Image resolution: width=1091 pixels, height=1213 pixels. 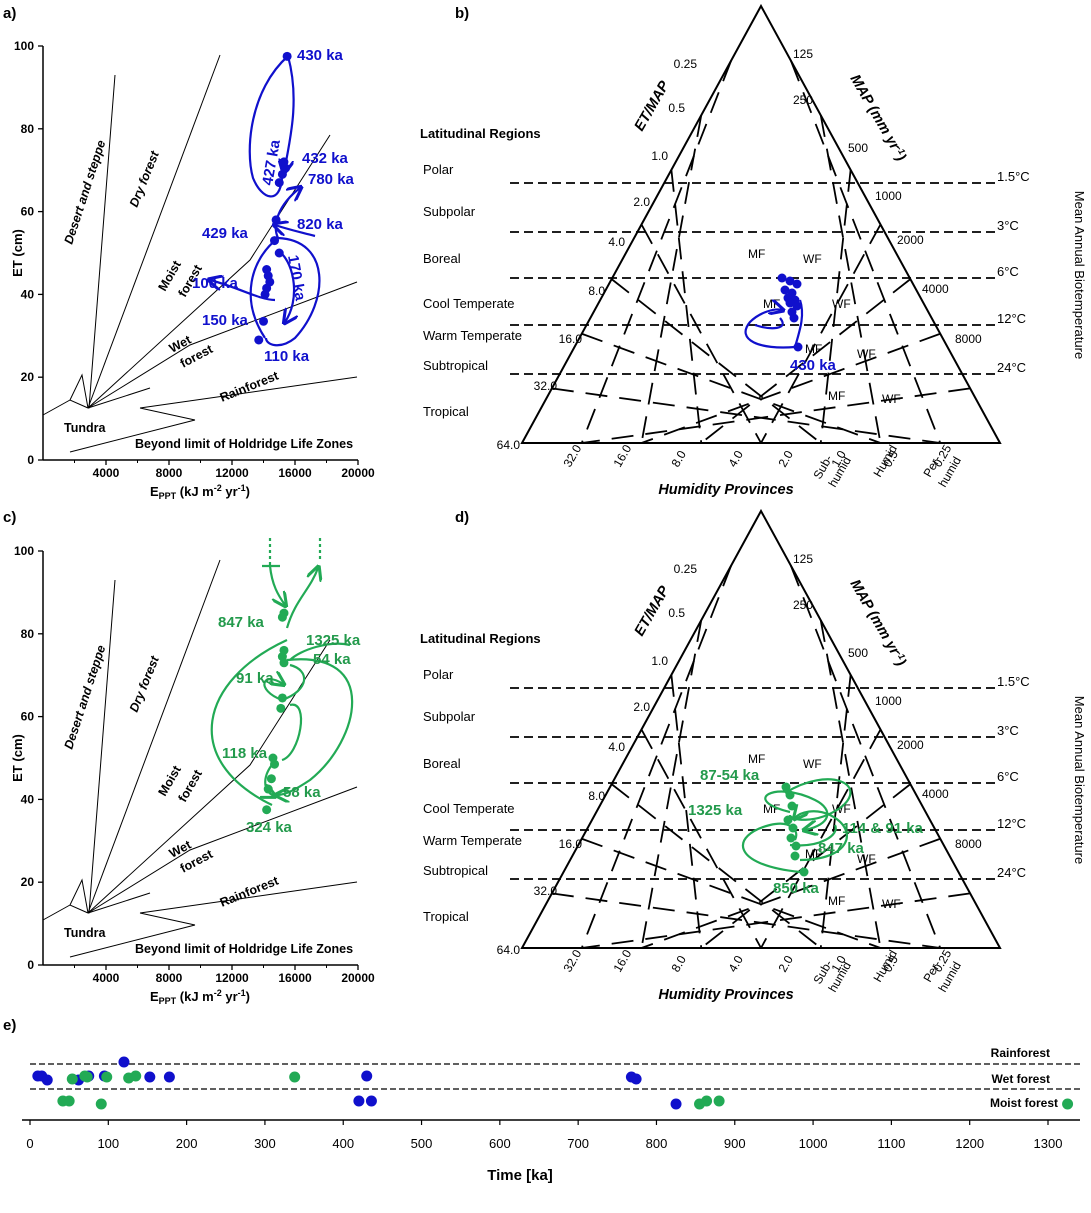 What do you see at coordinates (242, 993) in the screenshot?
I see `x-axis-label-part: -1` at bounding box center [242, 993].